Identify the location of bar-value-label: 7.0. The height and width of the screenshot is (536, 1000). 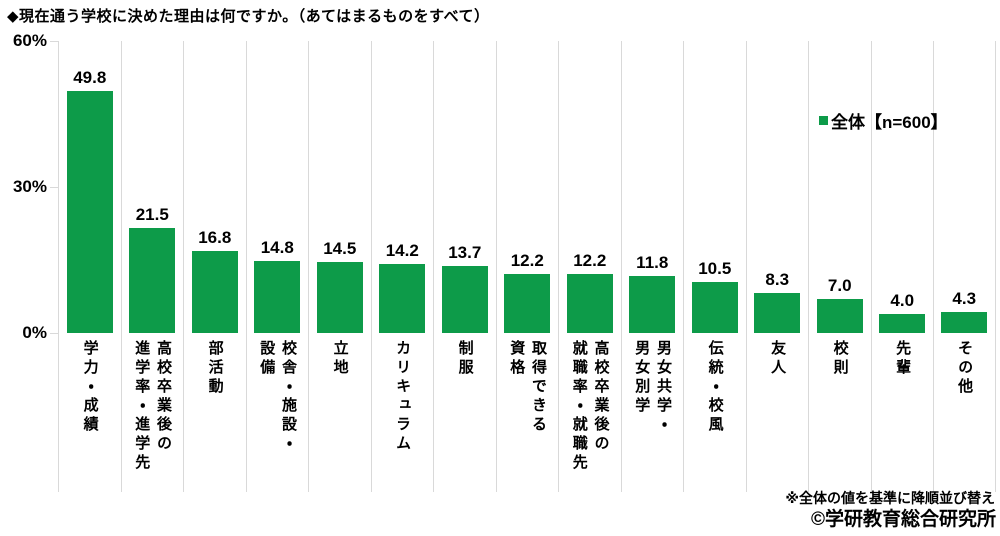
(839, 285).